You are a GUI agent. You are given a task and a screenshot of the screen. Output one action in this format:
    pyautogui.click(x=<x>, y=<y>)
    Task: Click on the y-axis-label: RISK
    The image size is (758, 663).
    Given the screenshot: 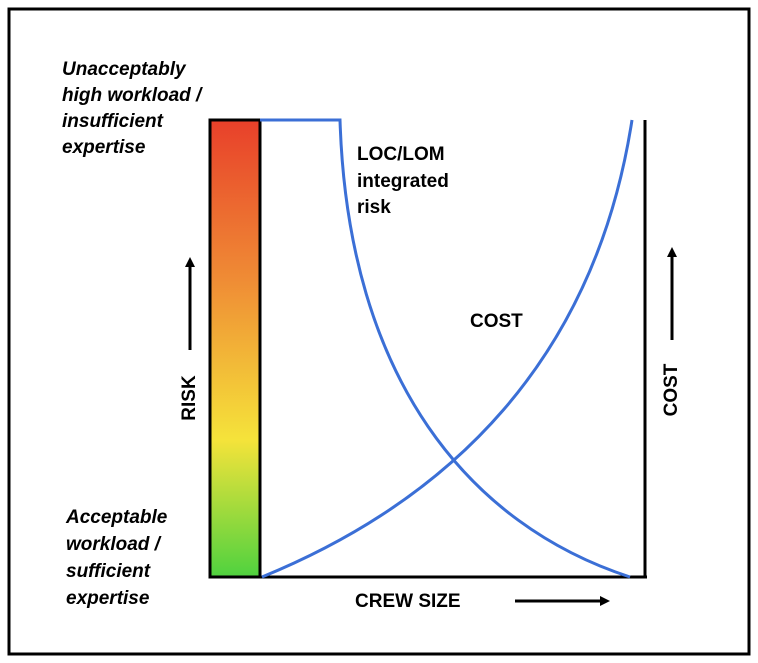 What is the action you would take?
    pyautogui.click(x=189, y=398)
    